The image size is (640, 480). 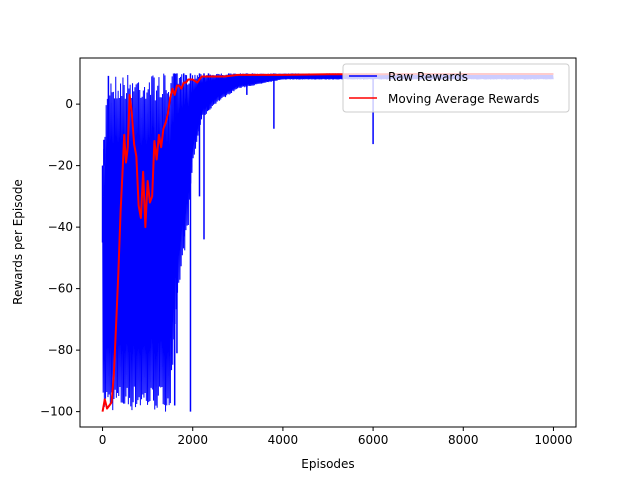 What do you see at coordinates (18, 242) in the screenshot?
I see `y-axis-label: Rewards per Episode` at bounding box center [18, 242].